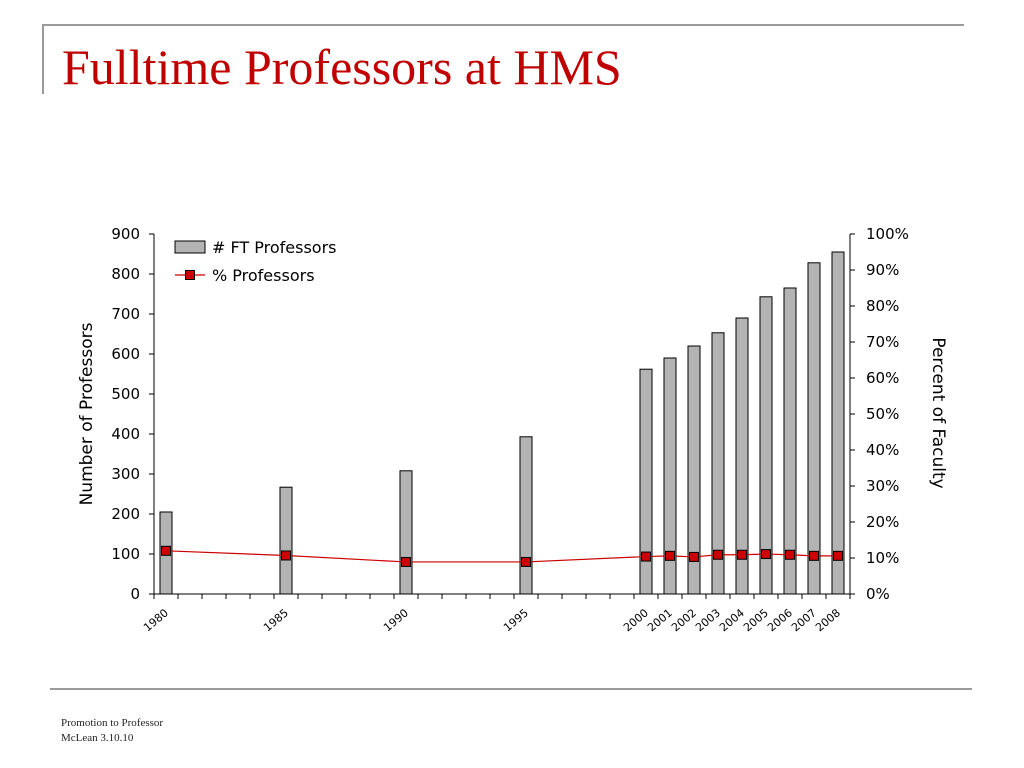 The image size is (1024, 768). I want to click on percent-point-1990, so click(406, 561).